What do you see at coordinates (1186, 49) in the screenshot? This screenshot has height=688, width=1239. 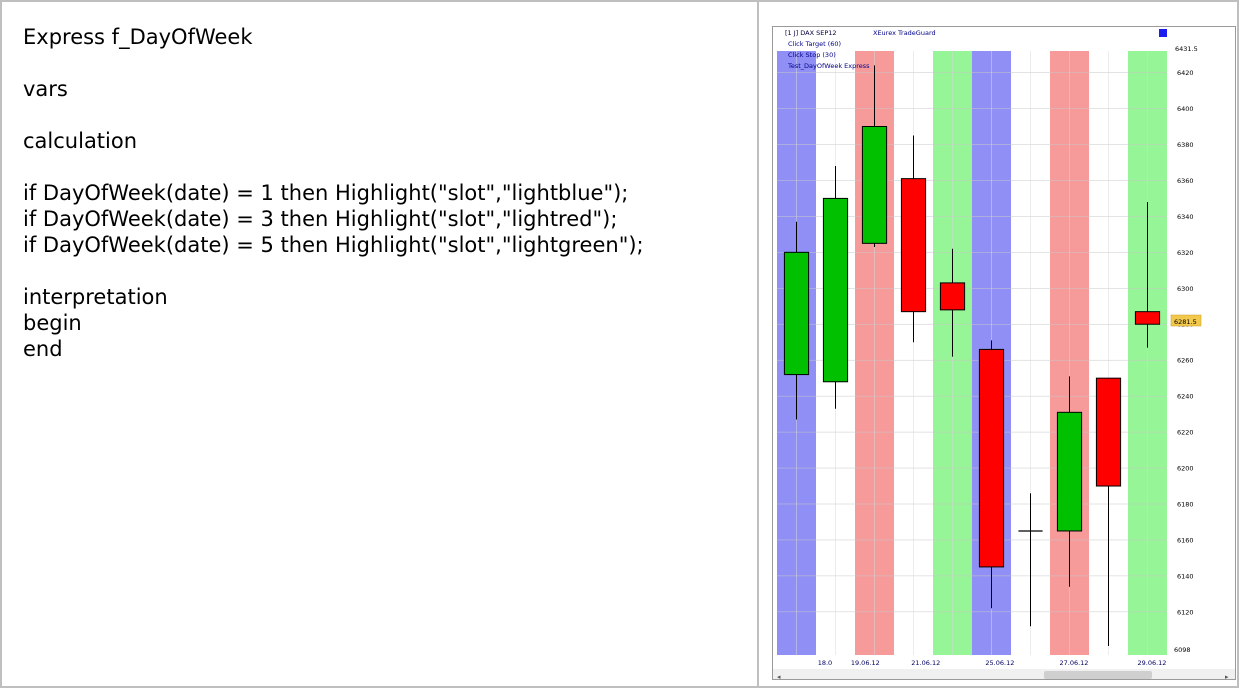 I see `top-price-label: 6431.5` at bounding box center [1186, 49].